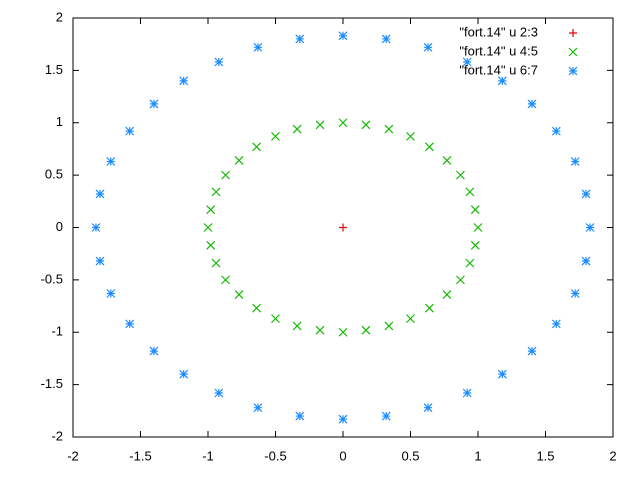 This screenshot has width=640, height=480. What do you see at coordinates (54, 69) in the screenshot?
I see `y-tick-label: 1.5` at bounding box center [54, 69].